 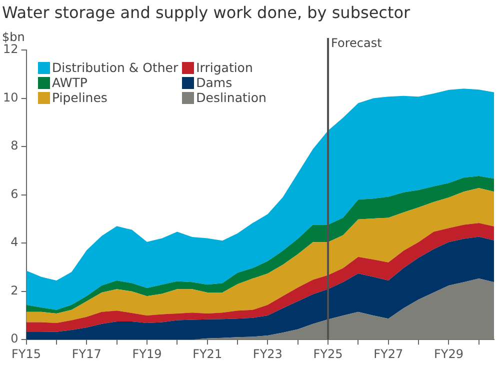 I want to click on legend-label: Distribution & Other, so click(x=115, y=67).